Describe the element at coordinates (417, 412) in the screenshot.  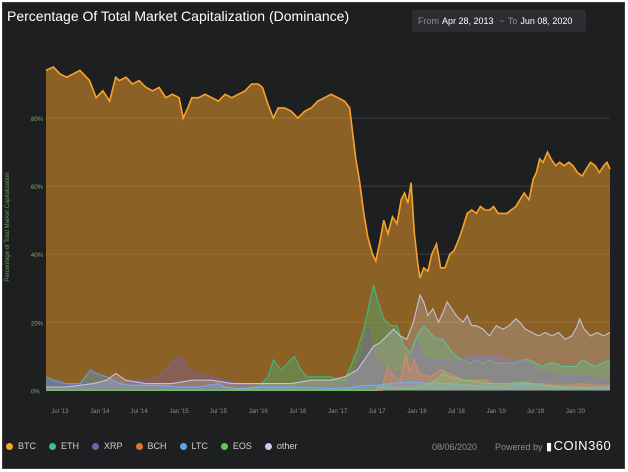
I see `x-tick-label: Jan '18` at that location.